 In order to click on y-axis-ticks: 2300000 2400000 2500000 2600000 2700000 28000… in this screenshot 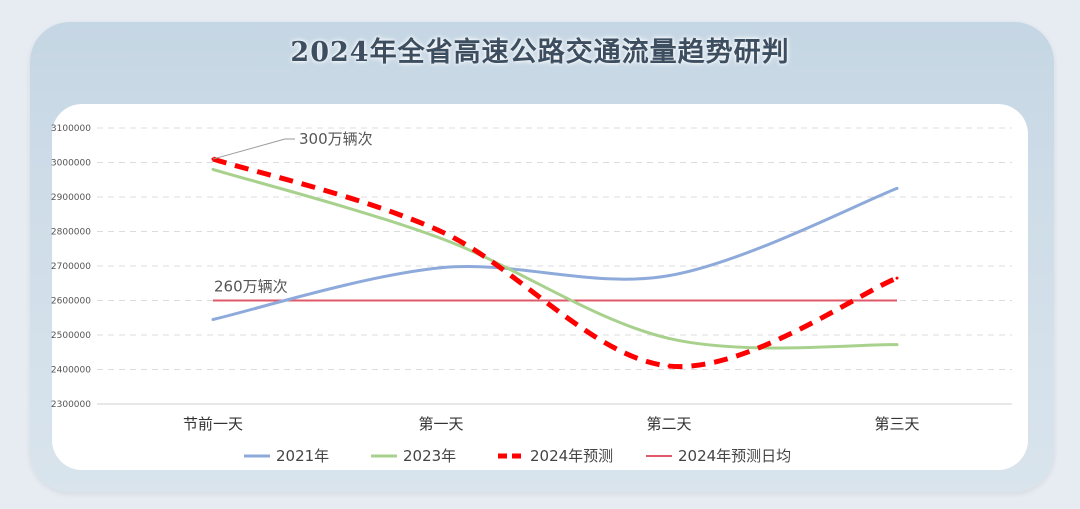, I will do `click(71, 267)`.